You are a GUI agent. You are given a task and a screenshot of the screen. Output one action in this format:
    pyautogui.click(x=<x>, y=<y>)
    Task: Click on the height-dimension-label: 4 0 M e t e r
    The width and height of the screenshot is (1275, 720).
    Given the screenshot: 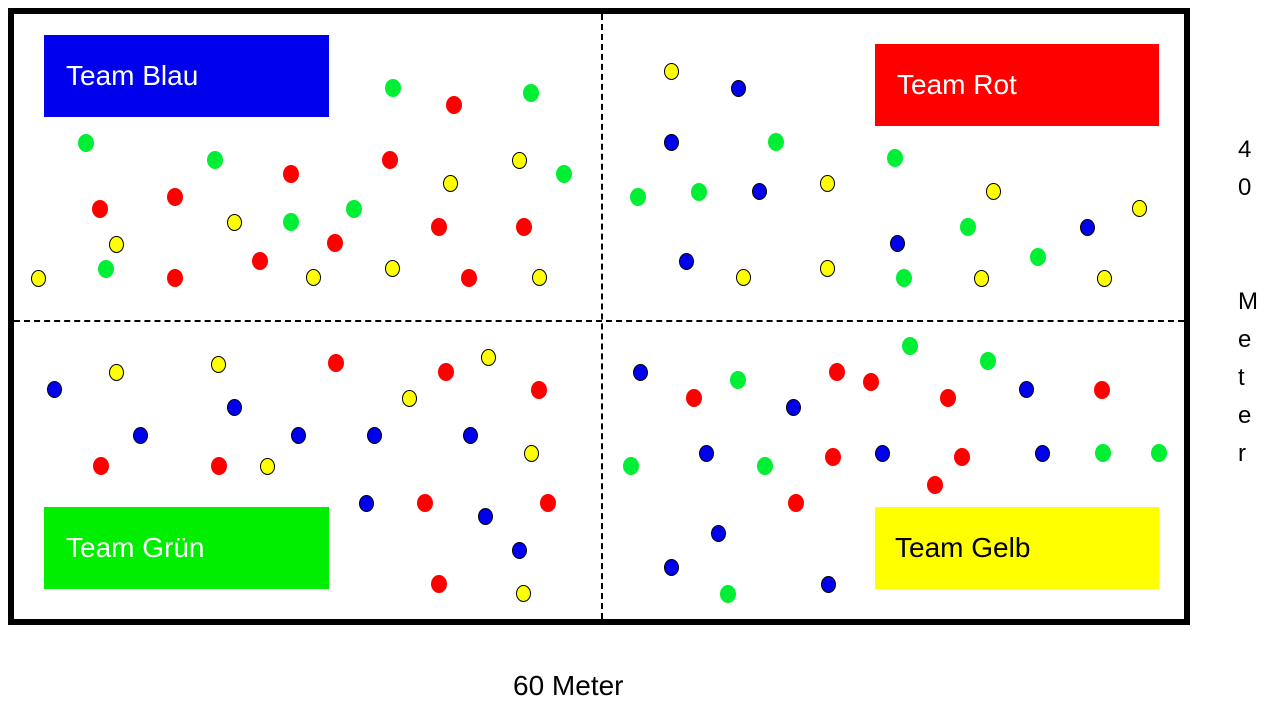 What is the action you would take?
    pyautogui.click(x=1248, y=302)
    